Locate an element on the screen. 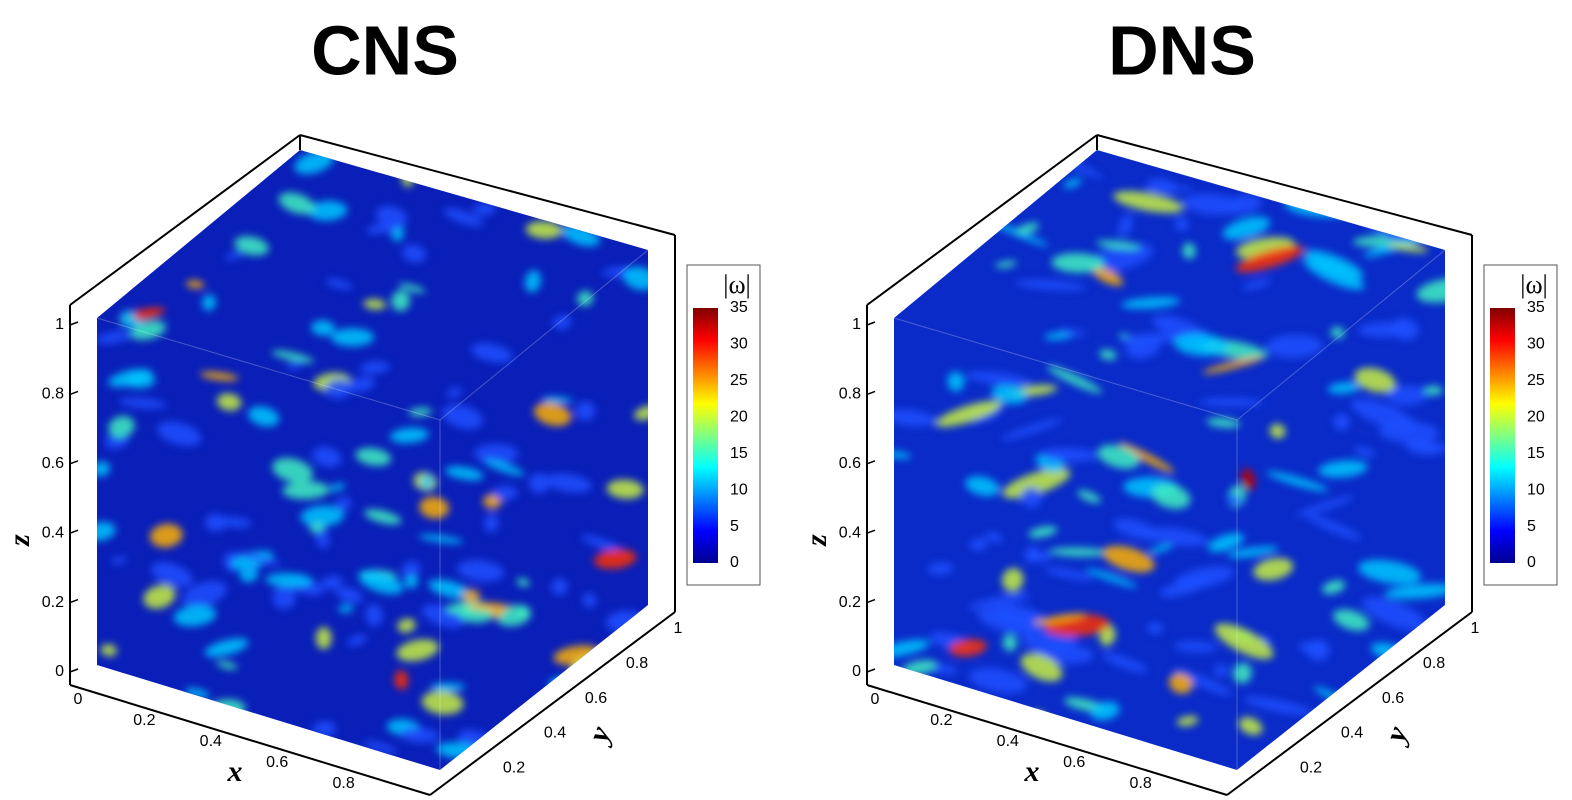  x-tick-label: 0 is located at coordinates (78, 699).